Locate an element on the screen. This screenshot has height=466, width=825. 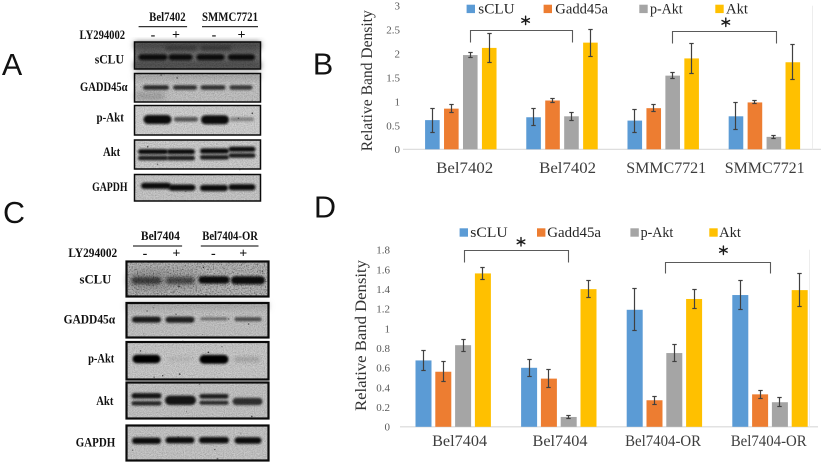
svg-text: 2 is located at coordinates (398, 55).